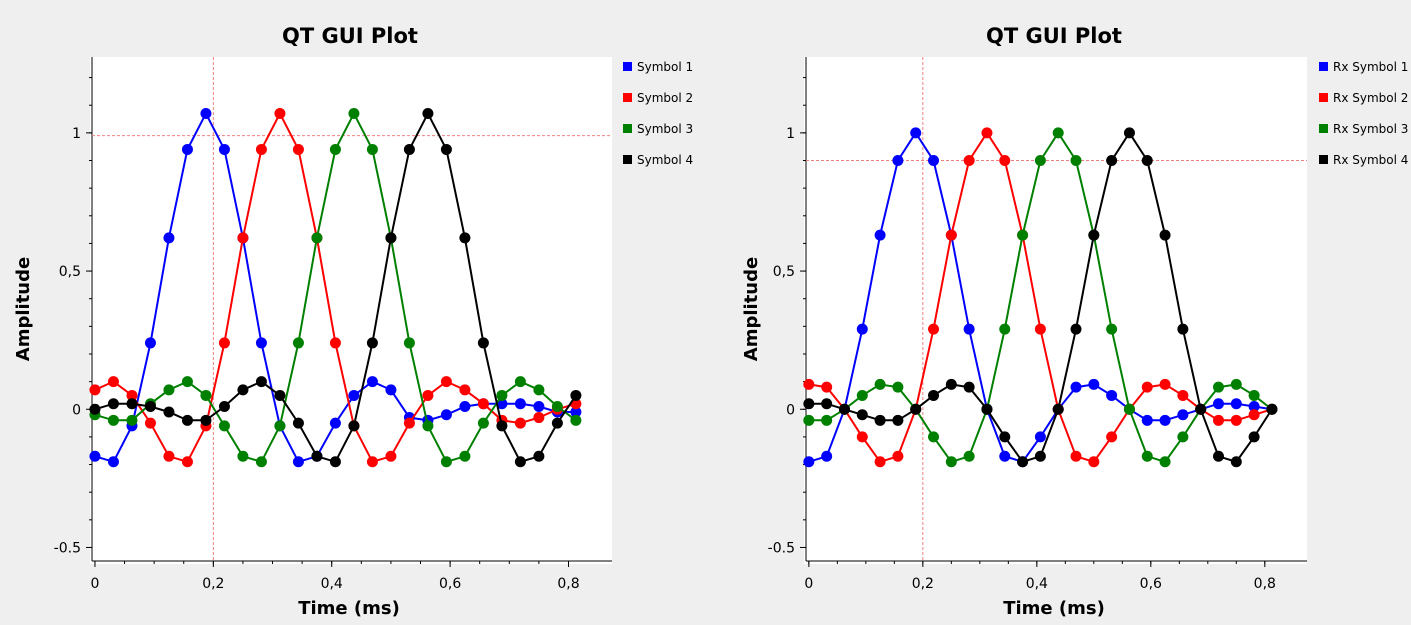 The width and height of the screenshot is (1411, 625). What do you see at coordinates (1363, 98) in the screenshot?
I see `legend-item: Rx Symbol 2` at bounding box center [1363, 98].